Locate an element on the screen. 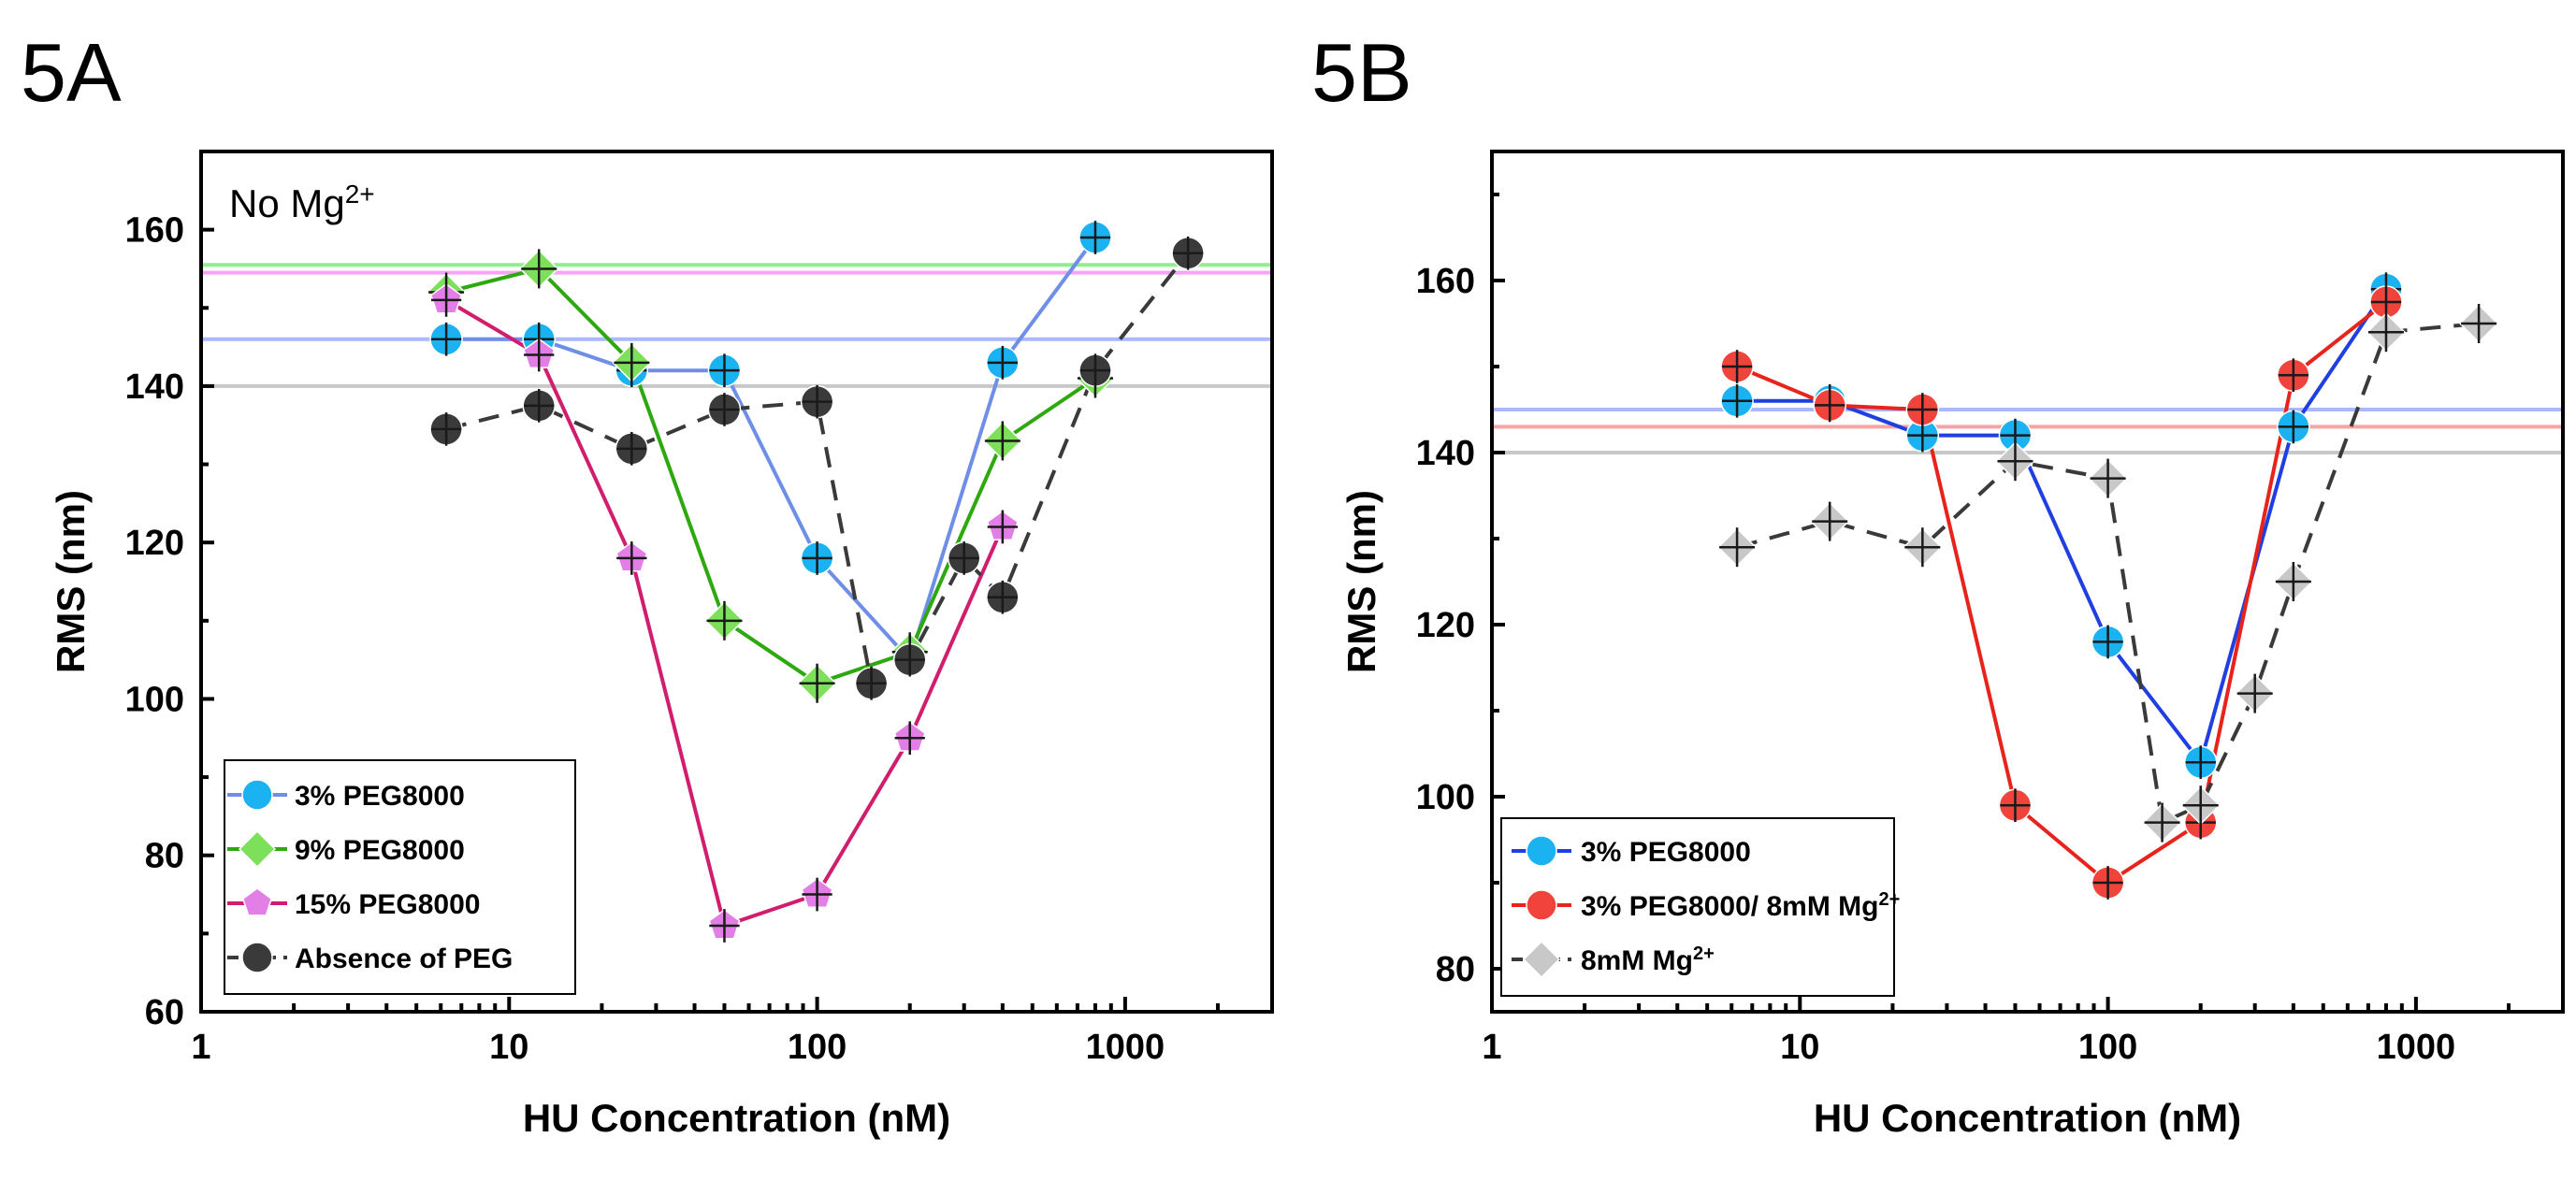 Image resolution: width=2576 pixels, height=1181 pixels. x-tick-label-b-10: 10 is located at coordinates (1799, 1047).